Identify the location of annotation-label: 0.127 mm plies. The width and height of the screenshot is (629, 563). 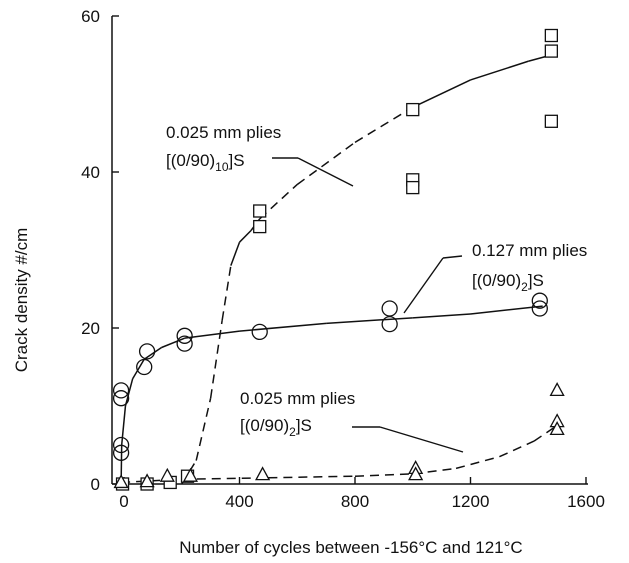
(529, 250).